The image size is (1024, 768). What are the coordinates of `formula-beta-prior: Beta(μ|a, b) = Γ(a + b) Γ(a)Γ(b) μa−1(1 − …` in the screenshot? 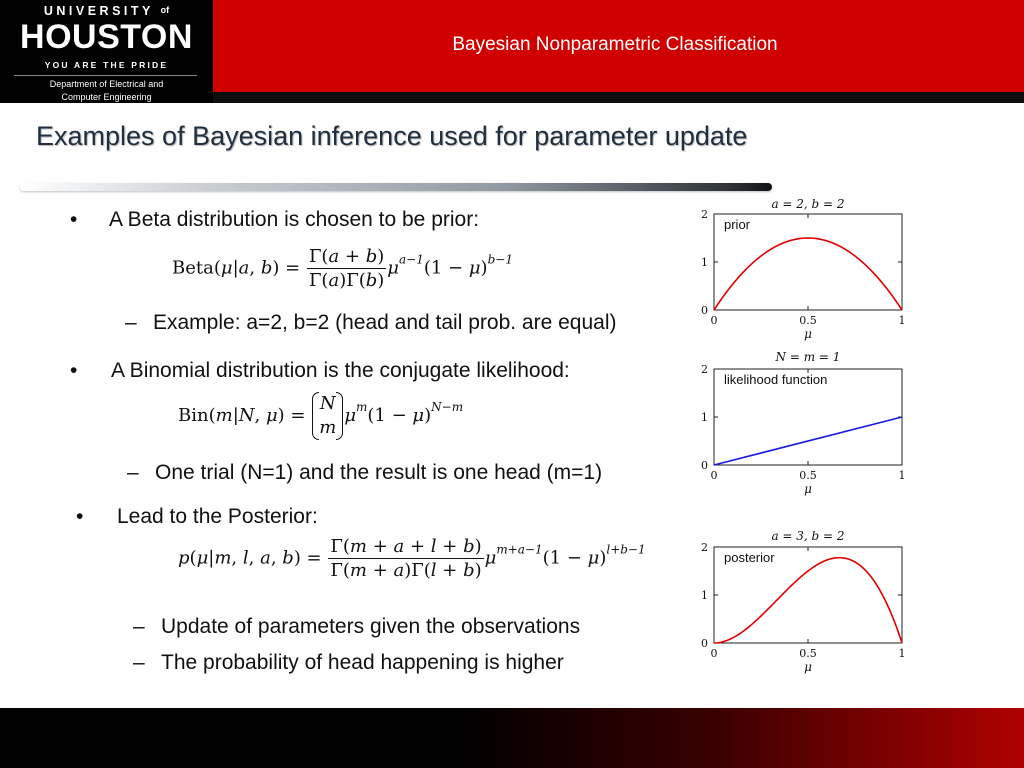 It's located at (342, 268).